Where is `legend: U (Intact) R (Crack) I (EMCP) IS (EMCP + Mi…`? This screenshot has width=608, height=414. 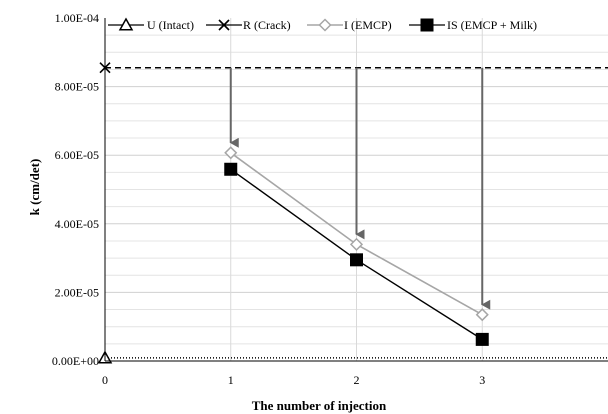 legend: U (Intact) R (Crack) I (EMCP) IS (EMCP + Mi… is located at coordinates (322, 24).